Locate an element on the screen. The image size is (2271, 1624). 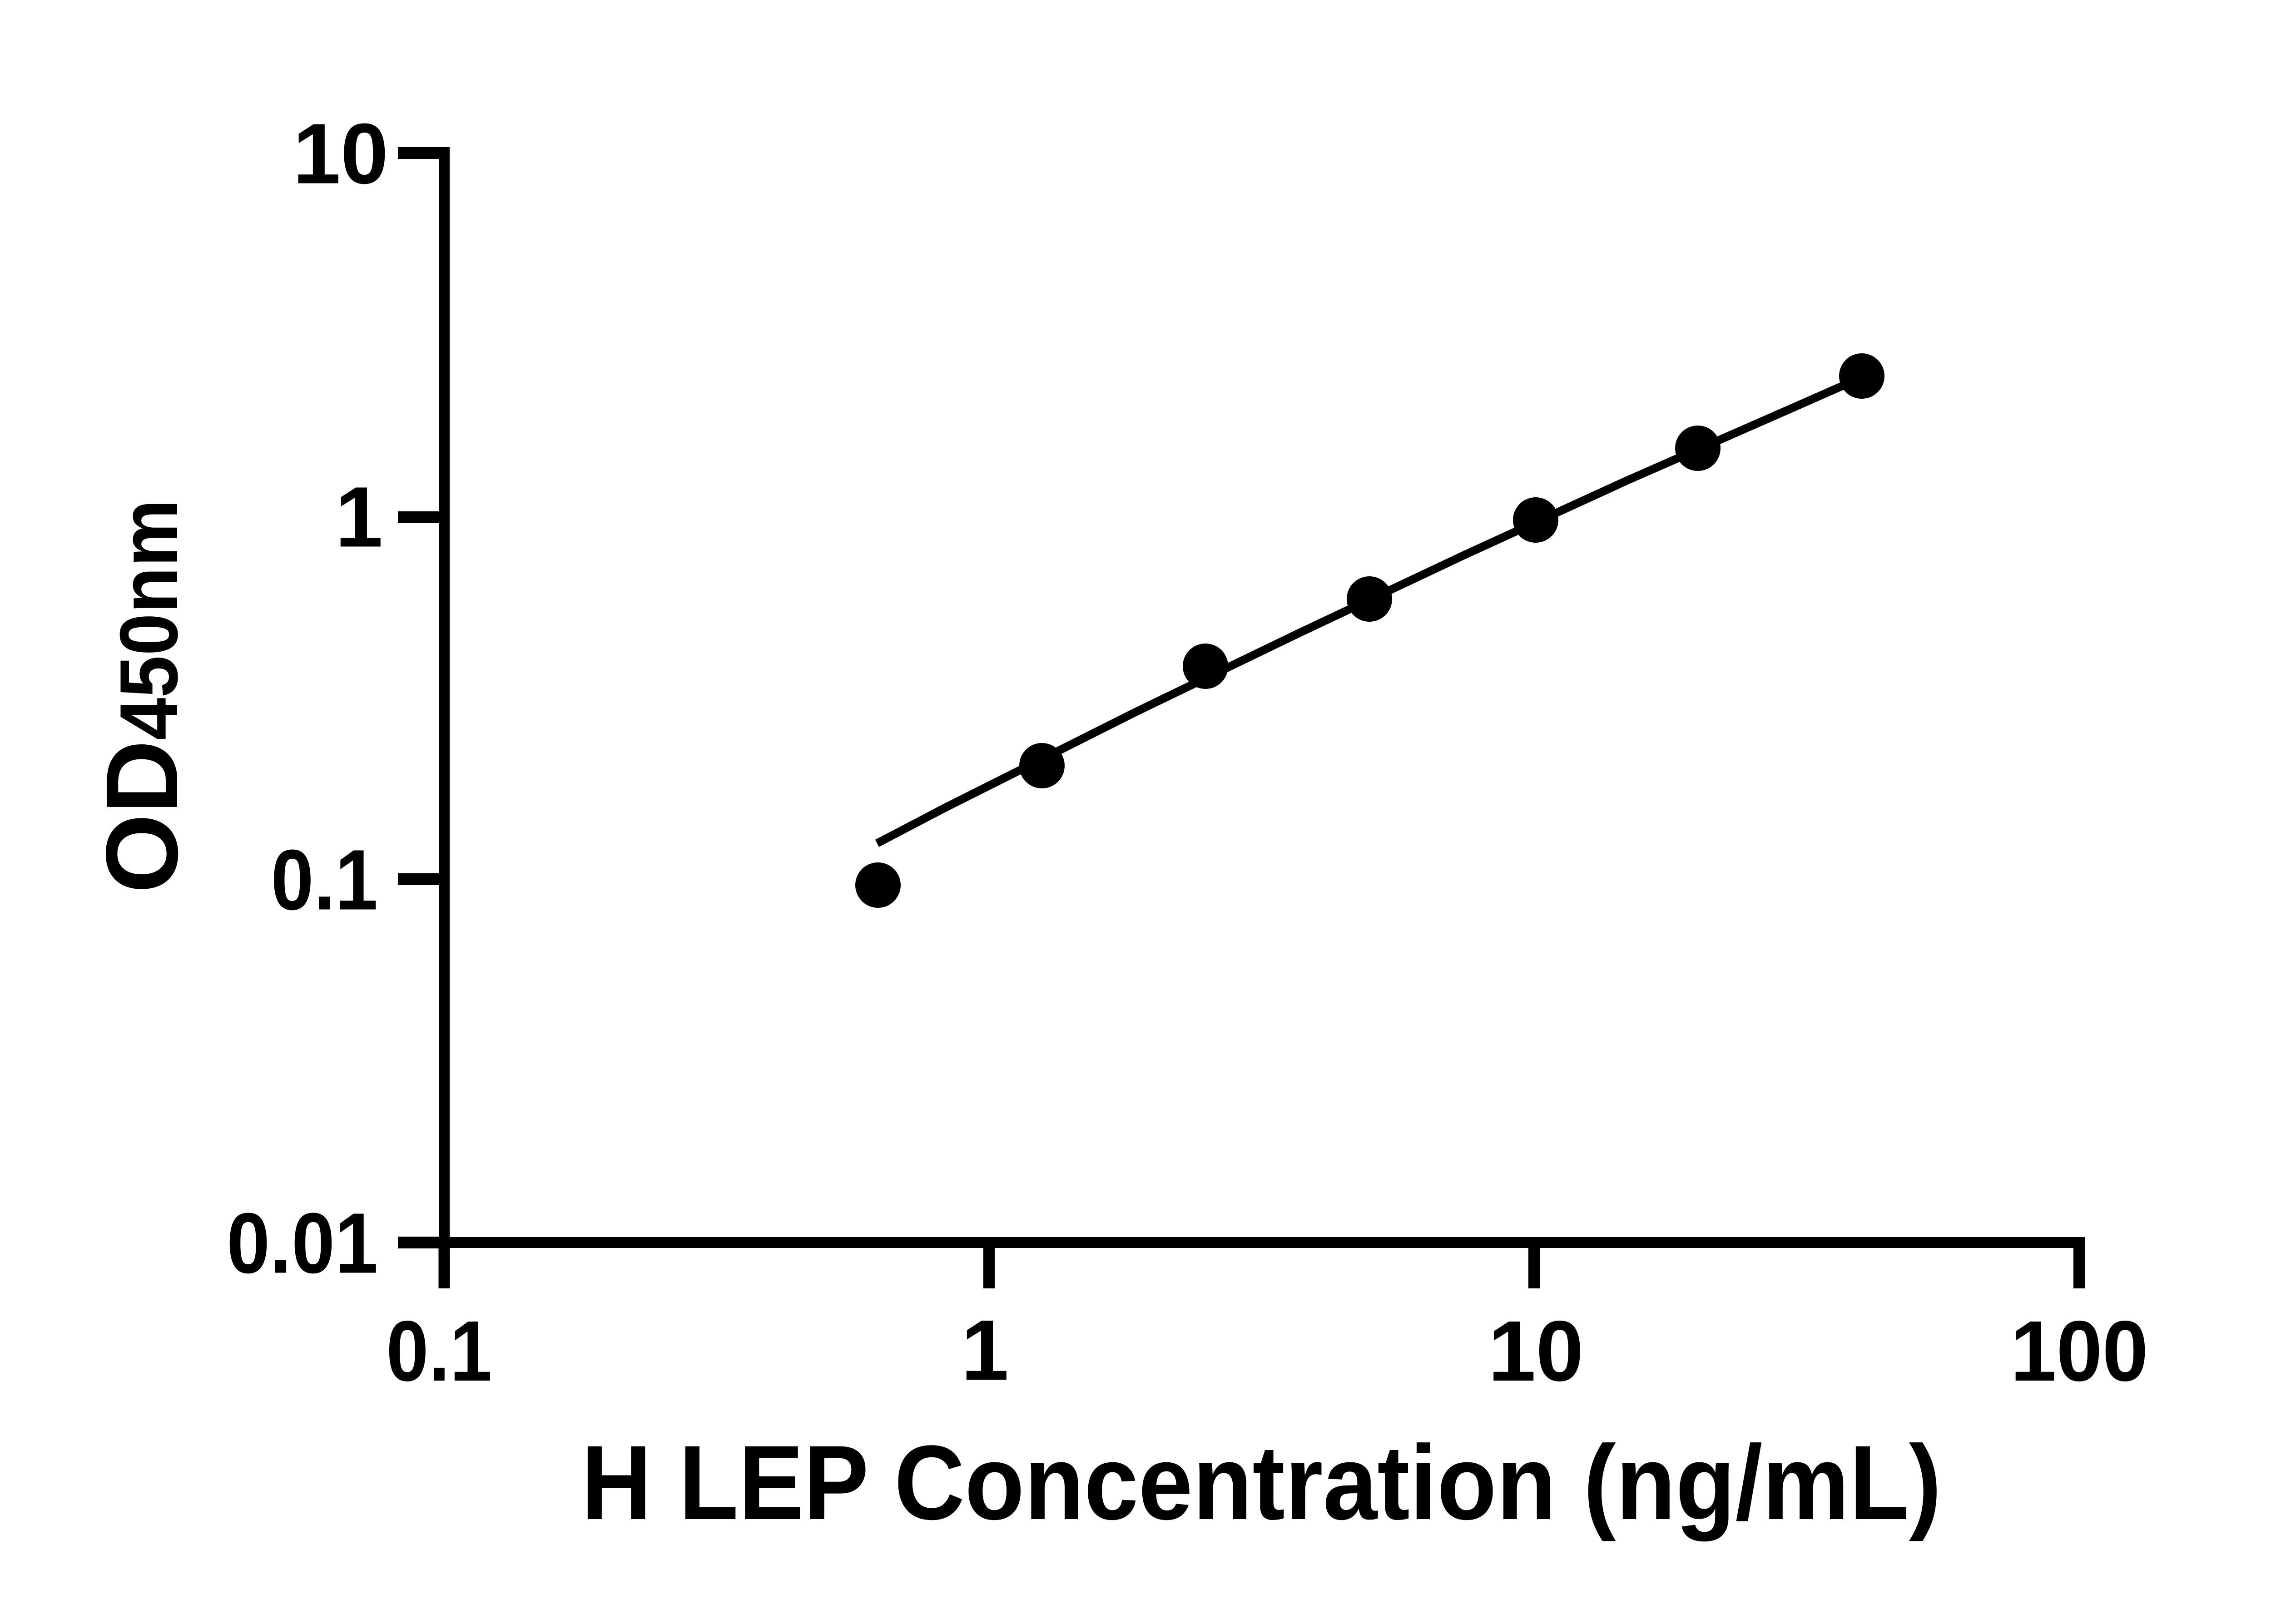
svg-text: 450nm is located at coordinates (149, 620).